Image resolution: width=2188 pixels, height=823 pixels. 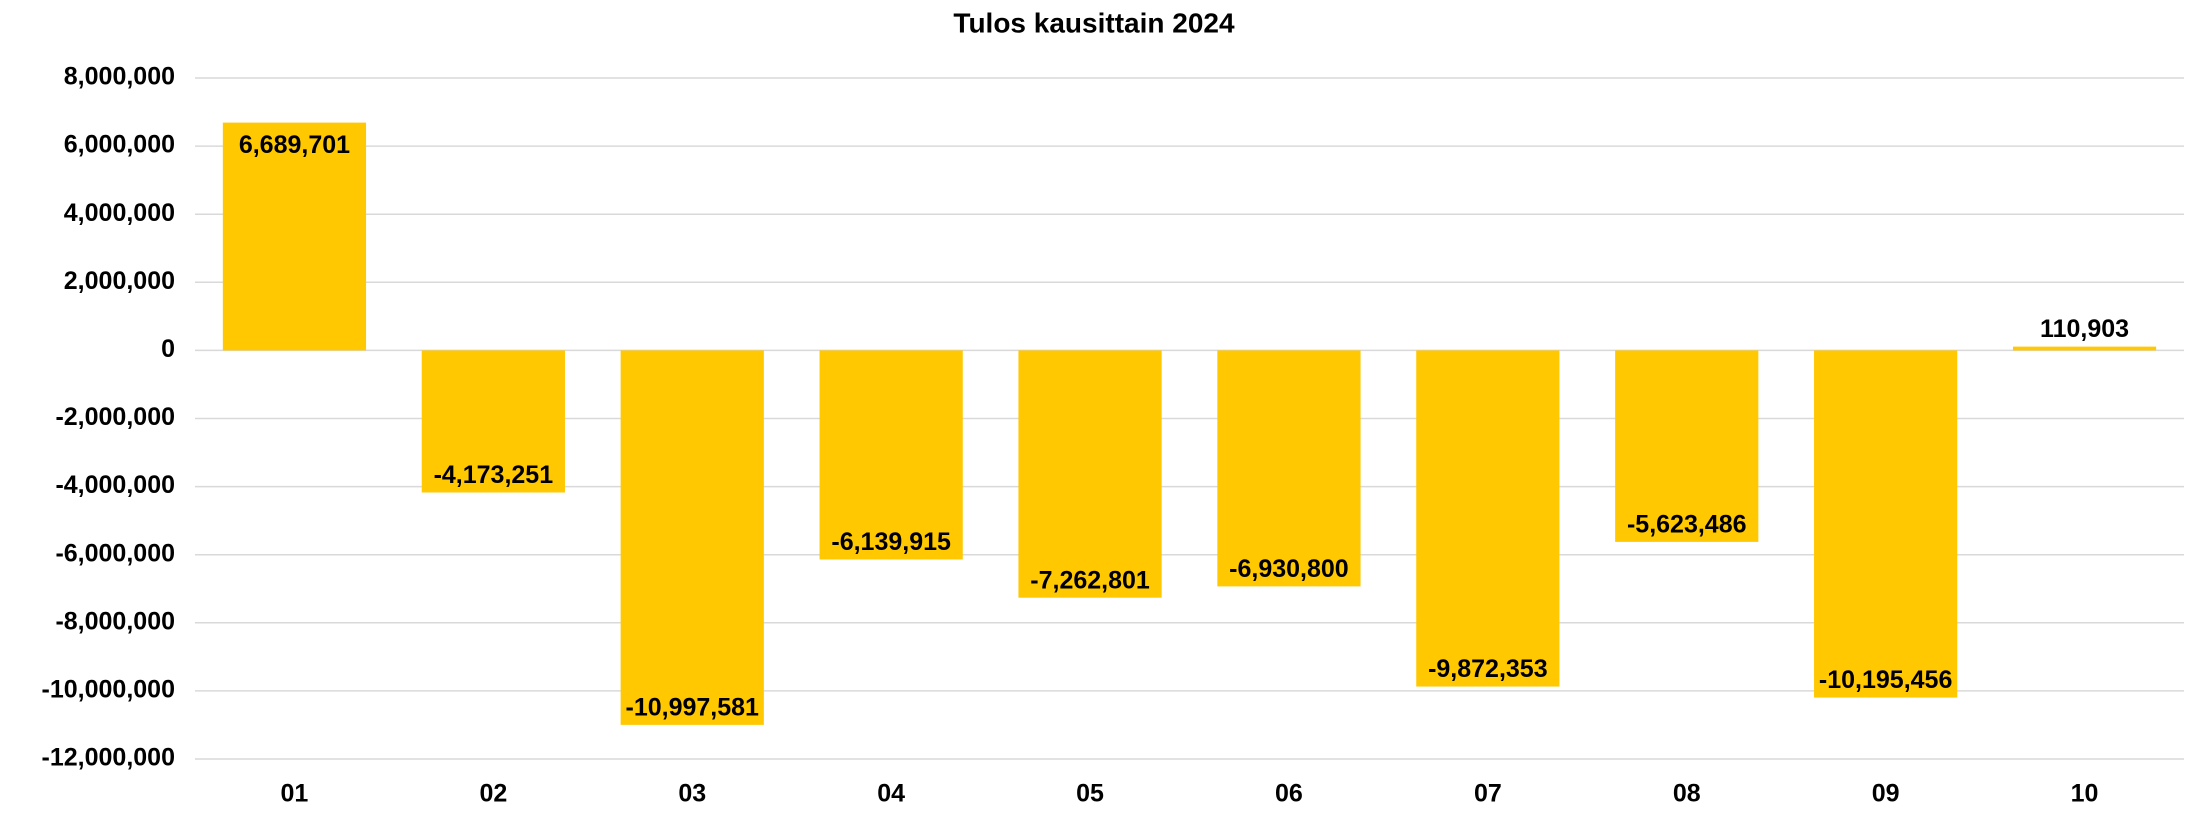 What do you see at coordinates (891, 794) in the screenshot?
I see `x-tick-label: 04` at bounding box center [891, 794].